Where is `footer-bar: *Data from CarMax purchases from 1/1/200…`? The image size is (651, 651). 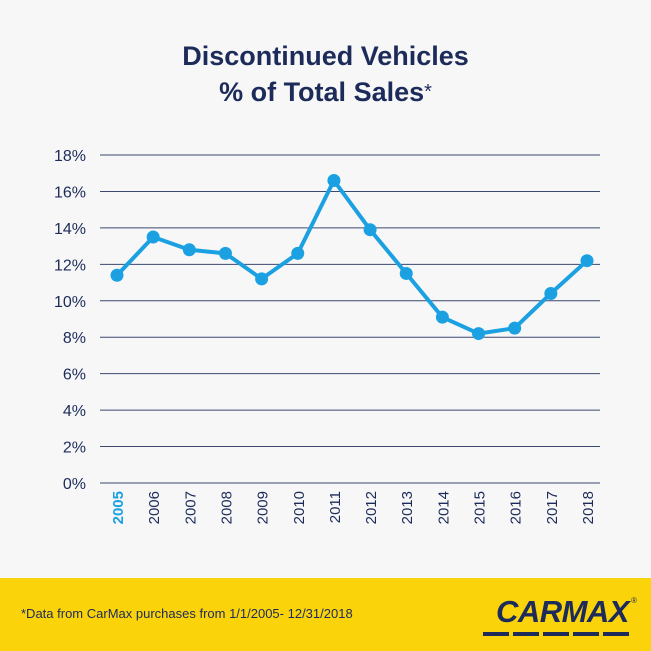 footer-bar: *Data from CarMax purchases from 1/1/200… is located at coordinates (325, 614).